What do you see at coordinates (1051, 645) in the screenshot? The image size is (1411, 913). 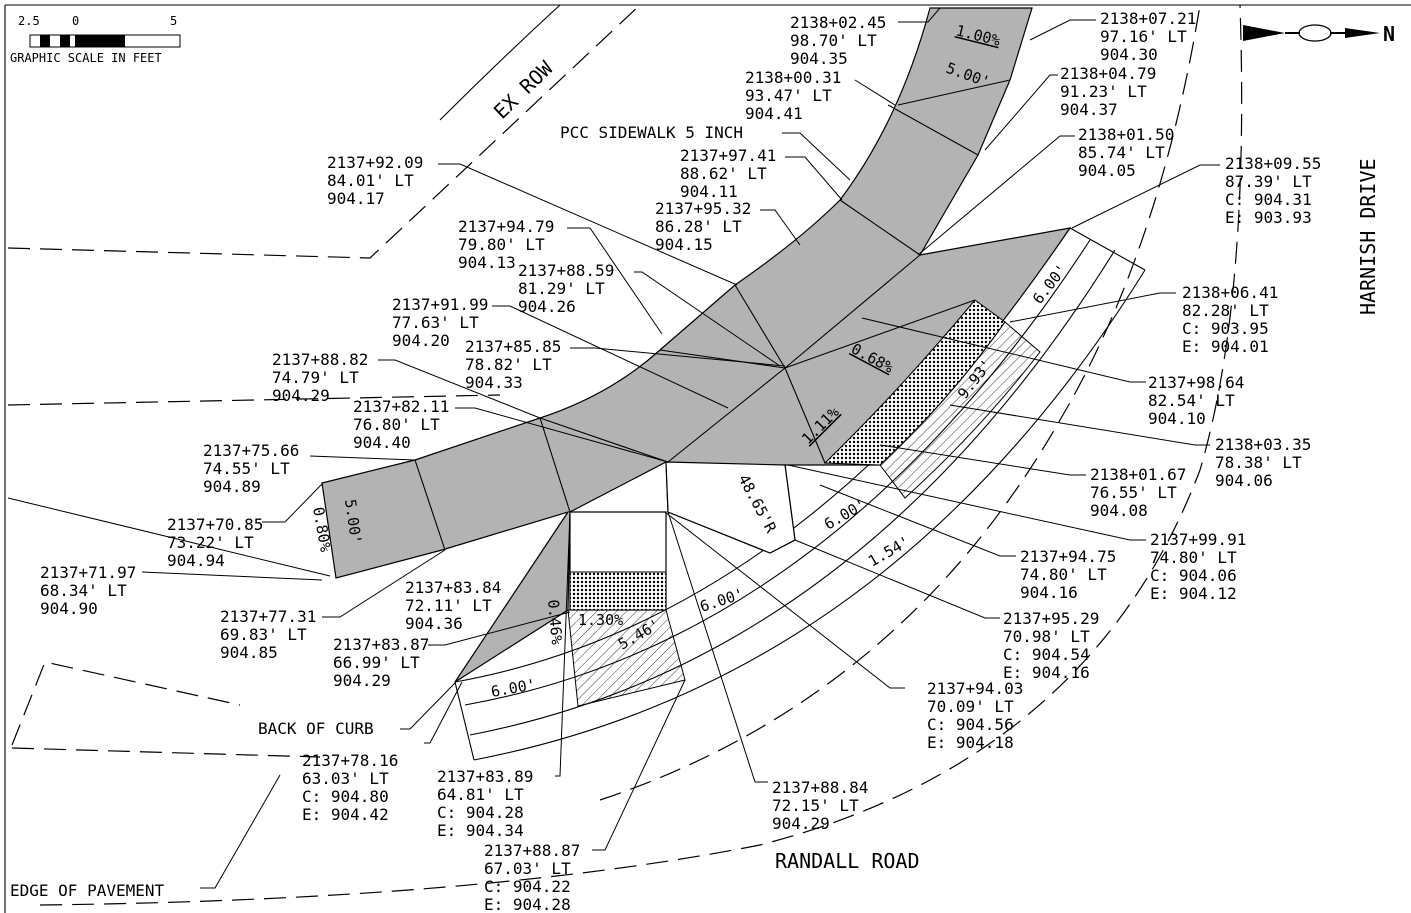 I see `callout-c27: 2137+95.29 70.98' LT C: 904.54 E: 904.16` at bounding box center [1051, 645].